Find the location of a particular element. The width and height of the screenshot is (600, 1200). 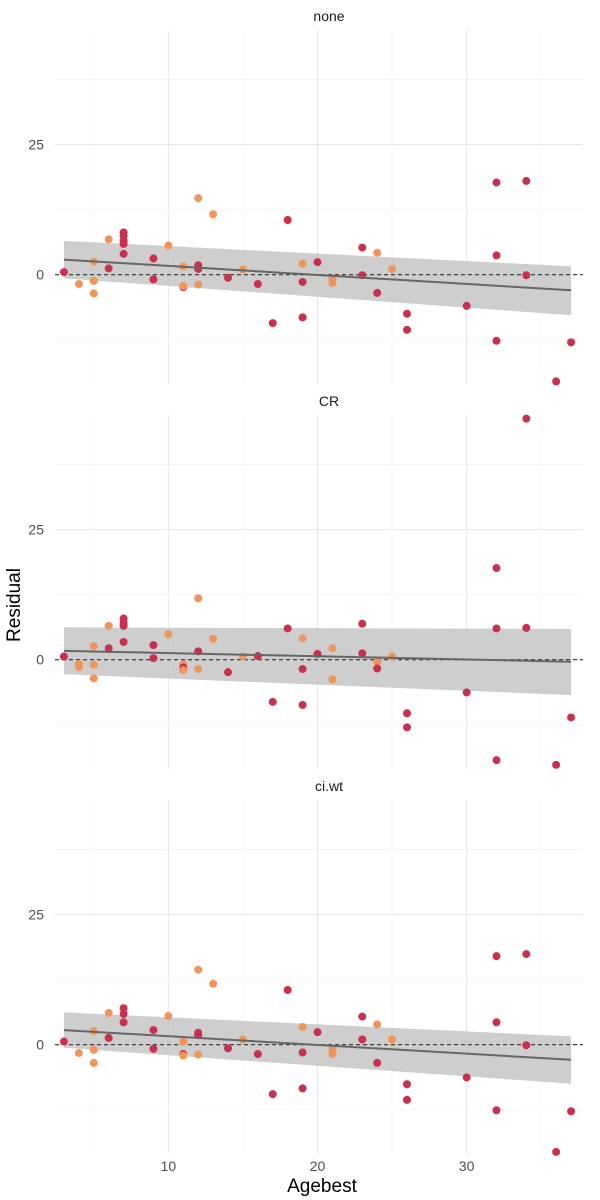

confidence-ribbon is located at coordinates (317, 661).